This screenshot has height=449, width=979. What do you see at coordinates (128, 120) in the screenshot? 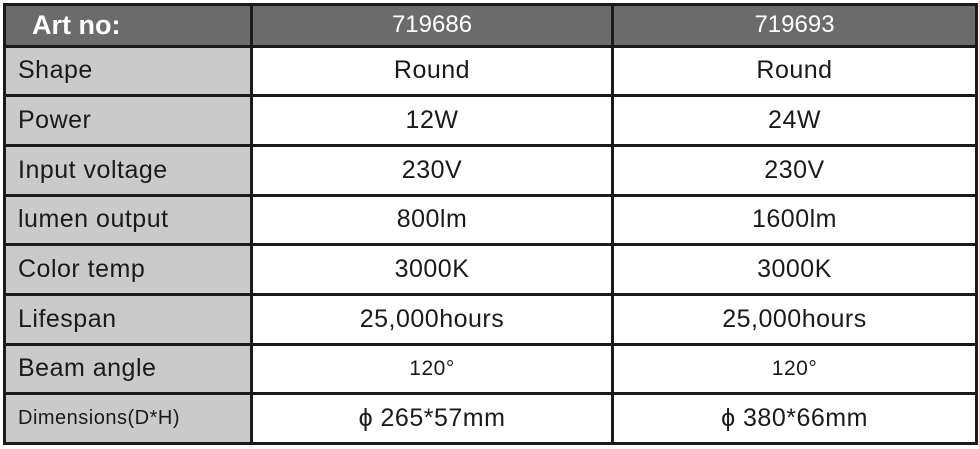
I see `row-label: Power` at bounding box center [128, 120].